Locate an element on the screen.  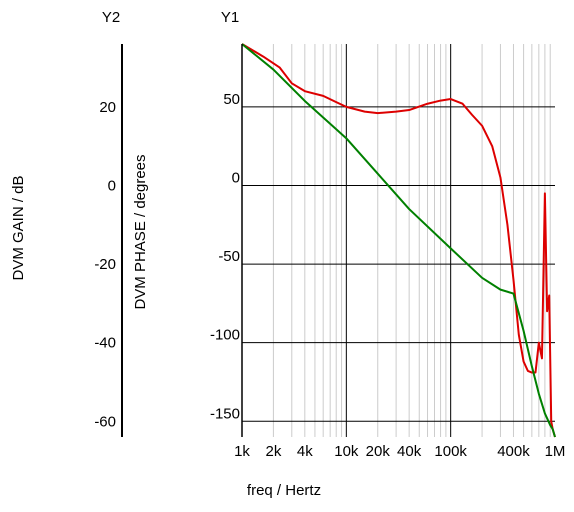
x-axis-label: freq / Hertz is located at coordinates (284, 490).